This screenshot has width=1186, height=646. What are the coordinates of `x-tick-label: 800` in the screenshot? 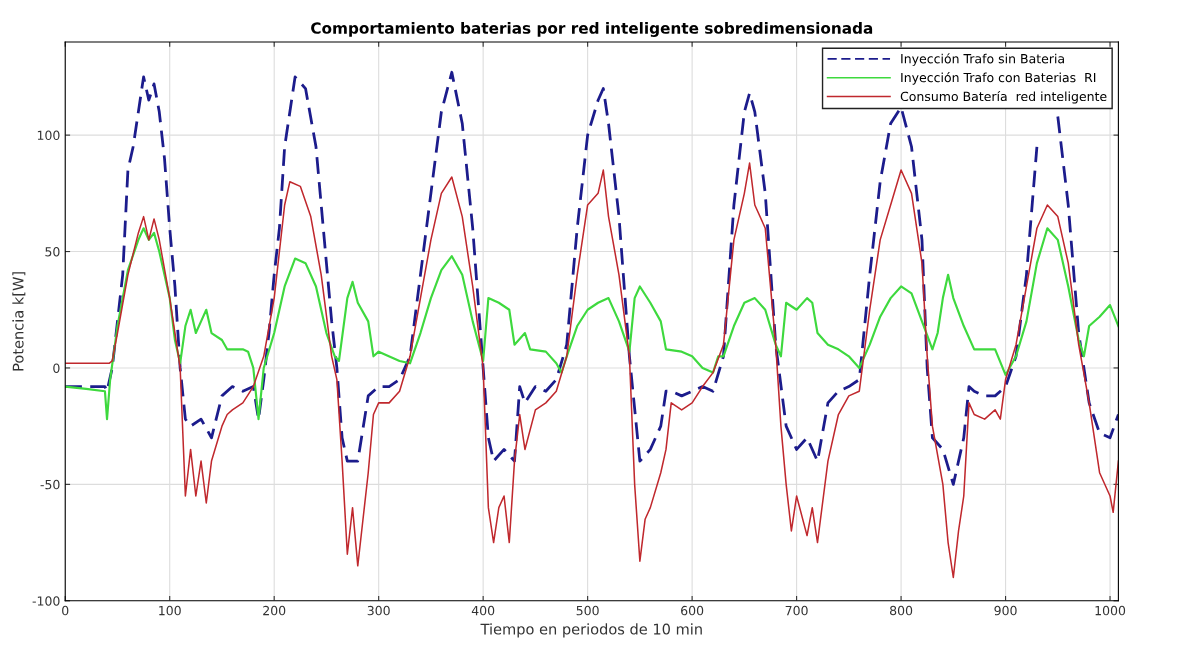 It's located at (901, 610).